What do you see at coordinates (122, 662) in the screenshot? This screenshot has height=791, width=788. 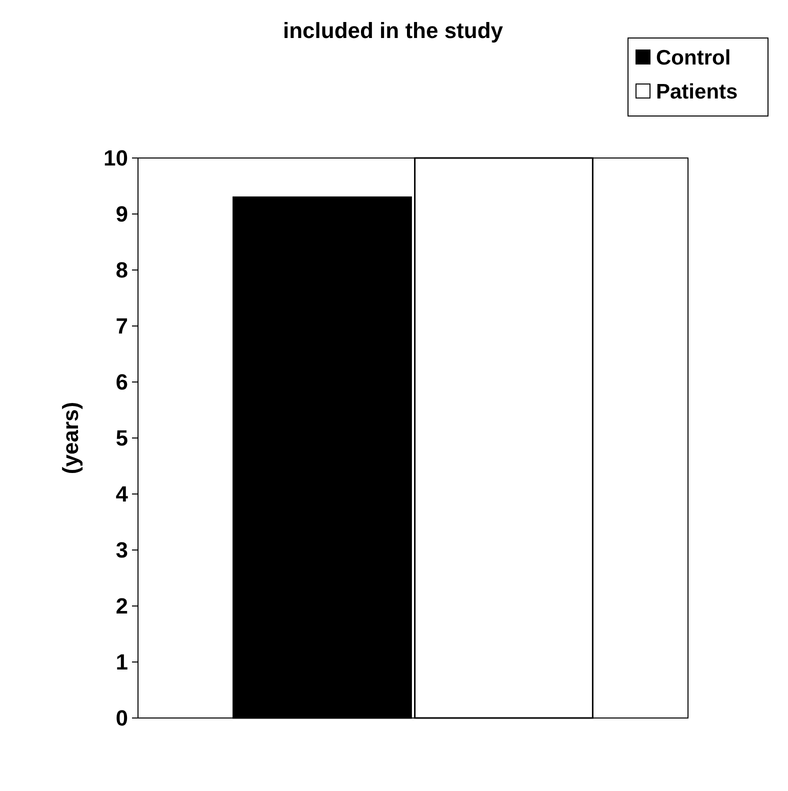 I see `y-tick-label: 1` at bounding box center [122, 662].